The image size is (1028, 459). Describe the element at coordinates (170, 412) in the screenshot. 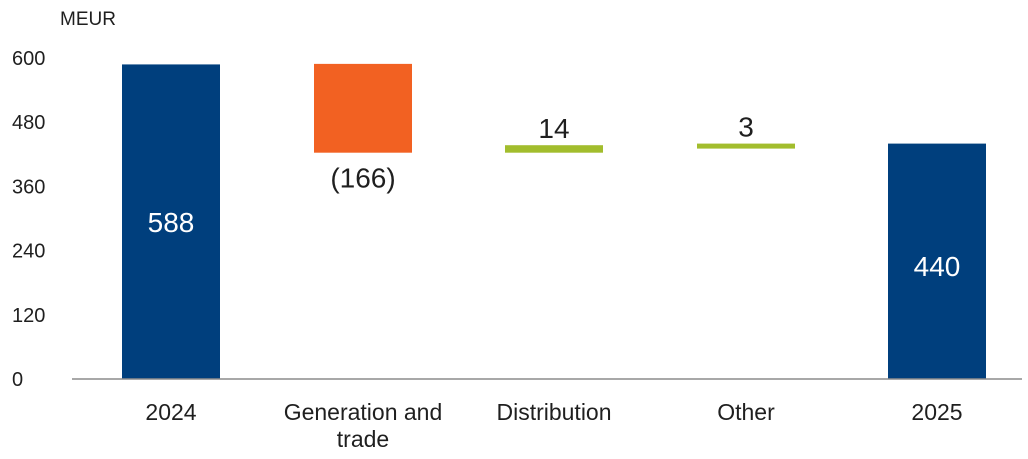

I see `x-category-label: 2024` at that location.